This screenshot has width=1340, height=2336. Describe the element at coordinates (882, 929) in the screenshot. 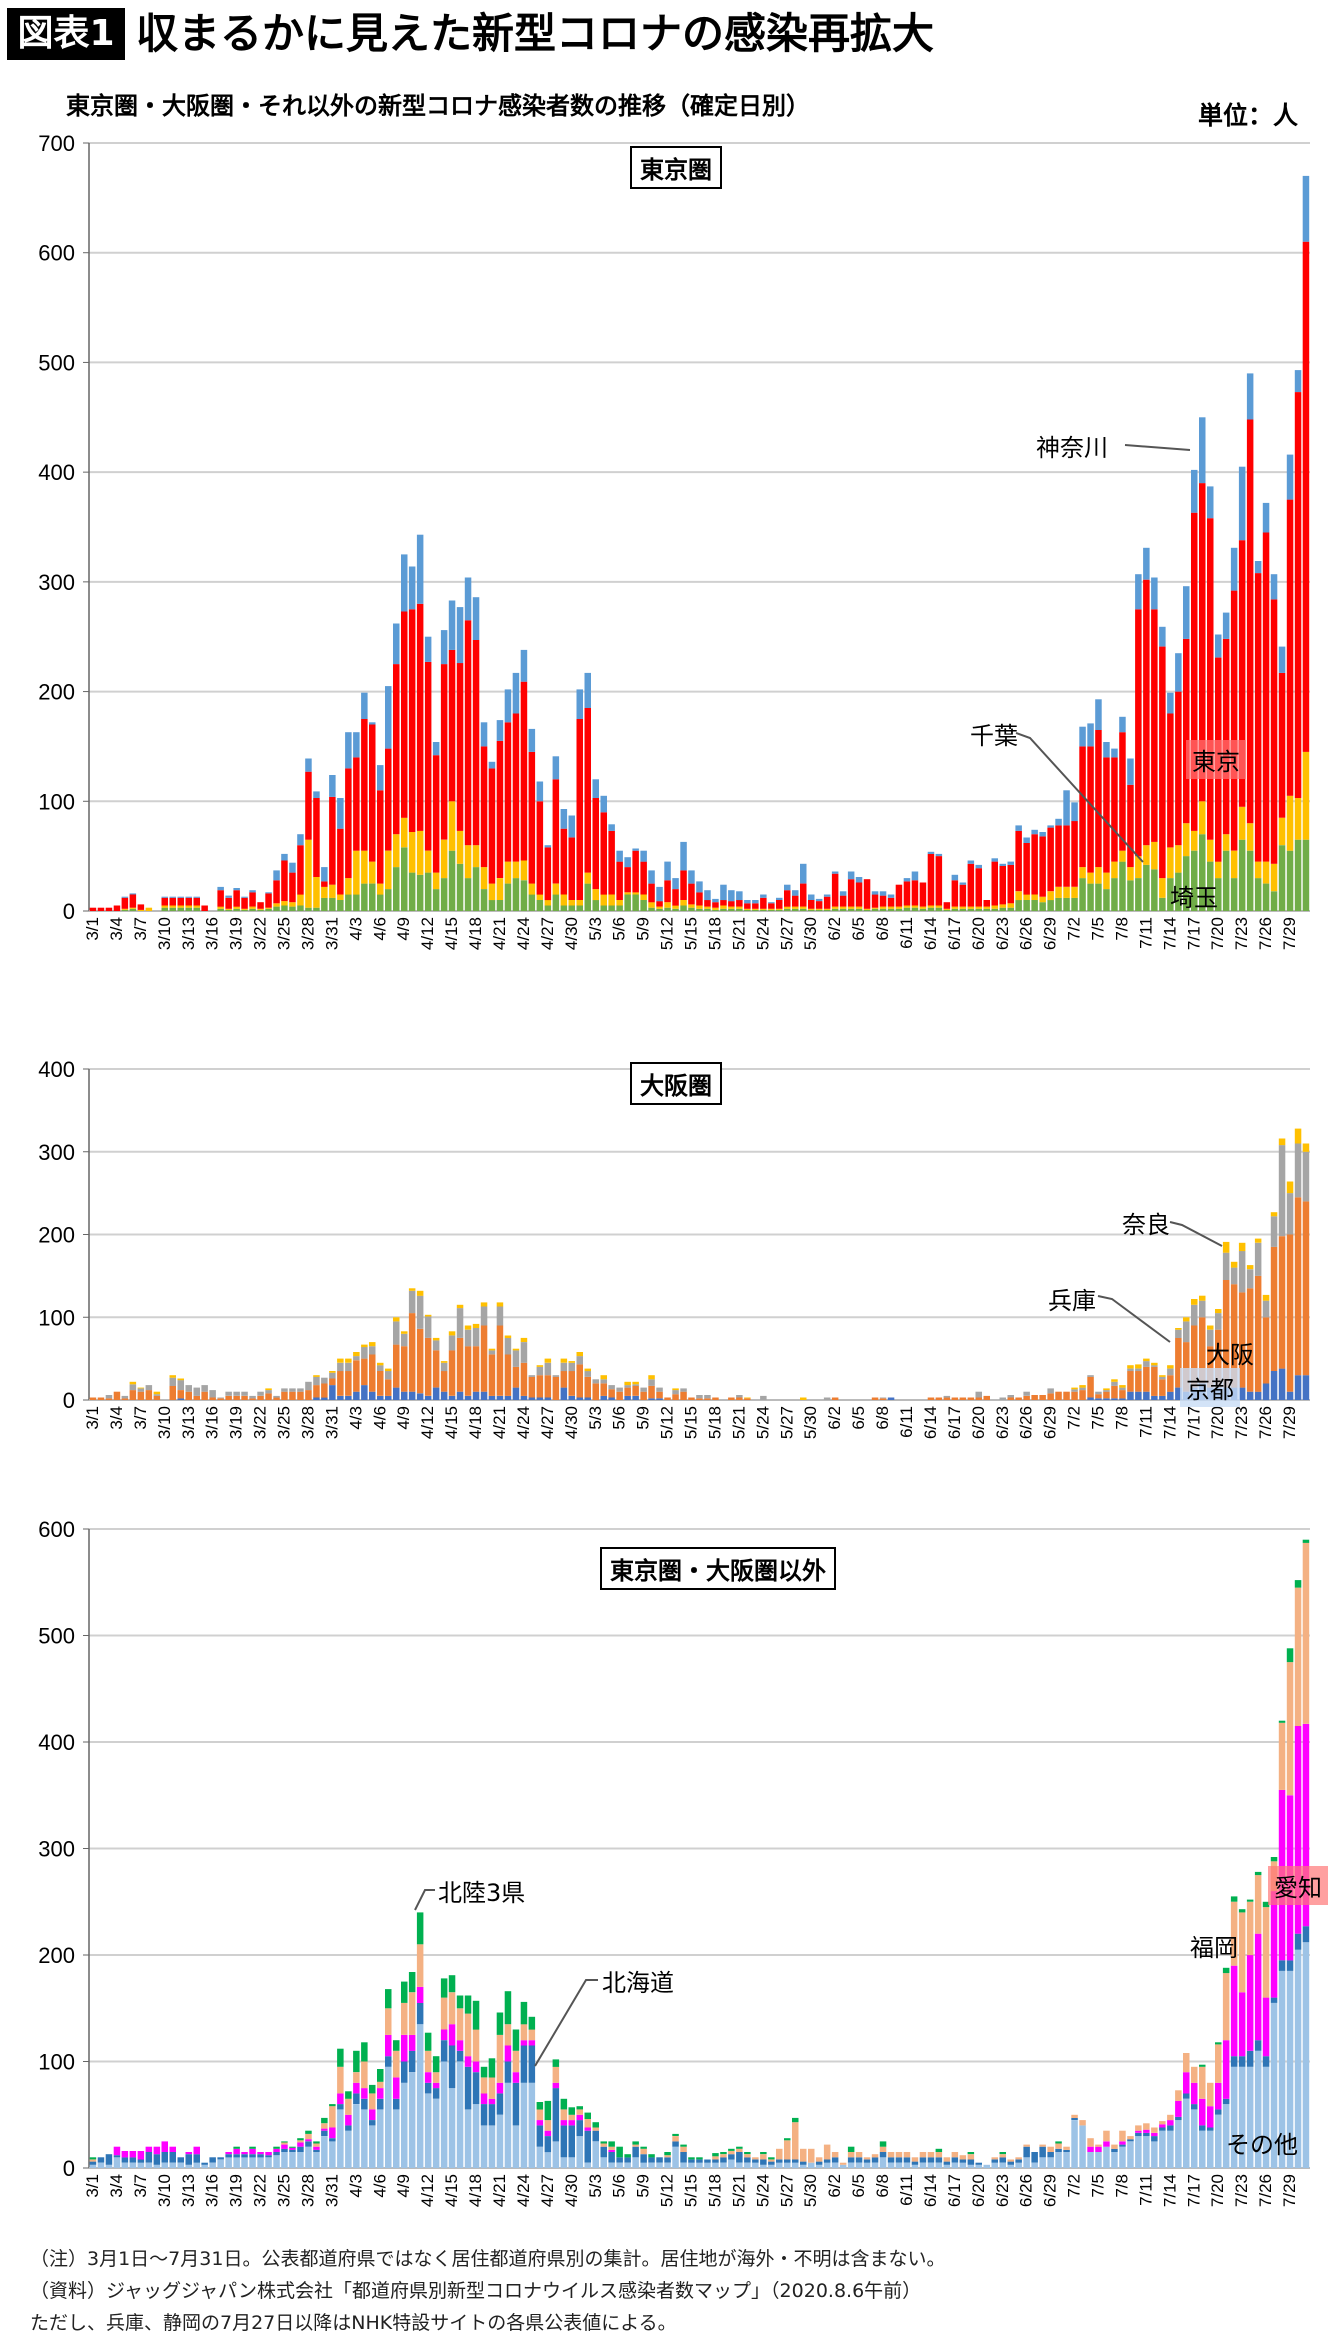

I see `x-tick-label: 6/8` at that location.